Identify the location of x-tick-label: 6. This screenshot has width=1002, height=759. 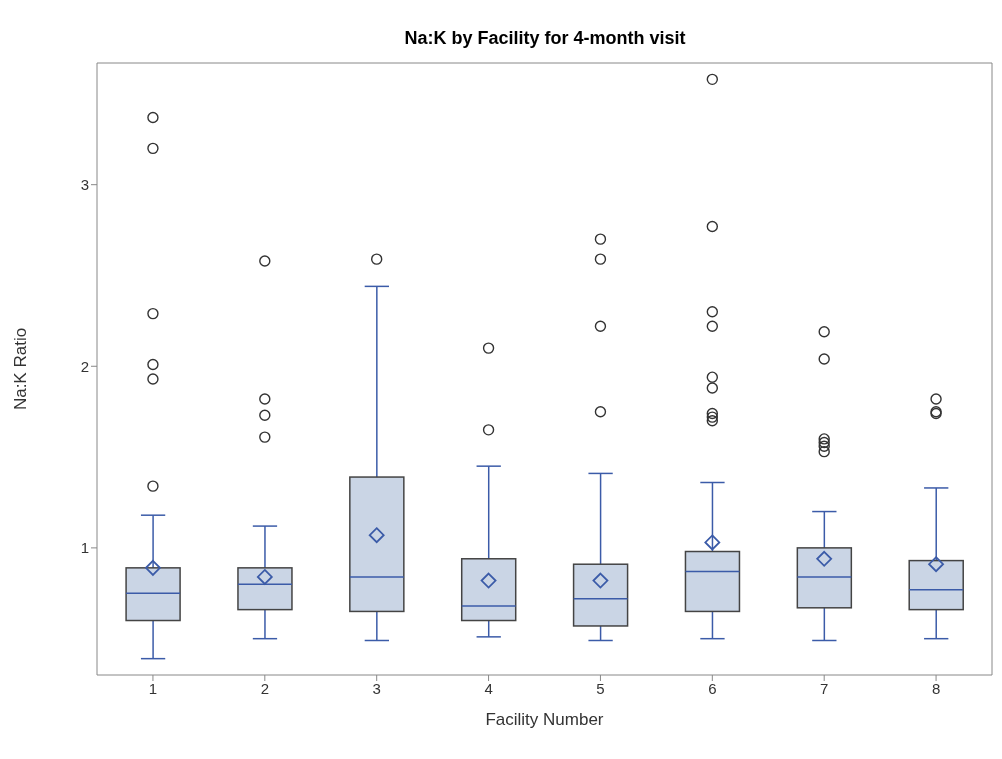
(712, 688).